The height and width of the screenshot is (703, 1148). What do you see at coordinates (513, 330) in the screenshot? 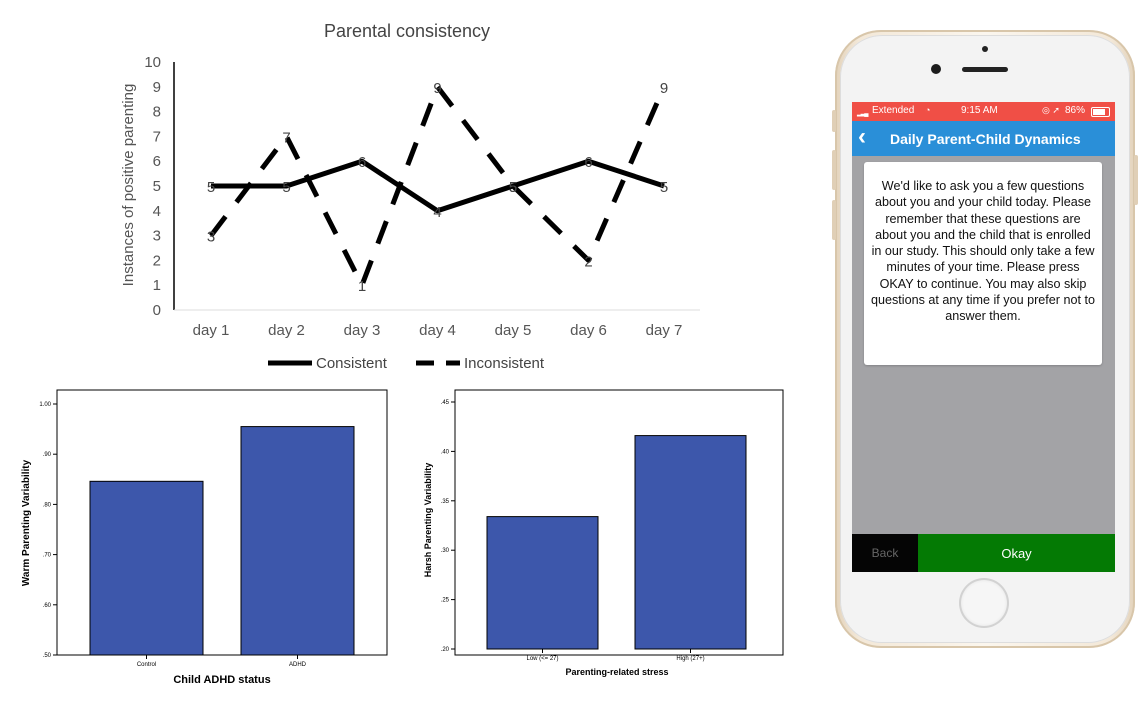
I see `line-chart-x-tick: day 5` at bounding box center [513, 330].